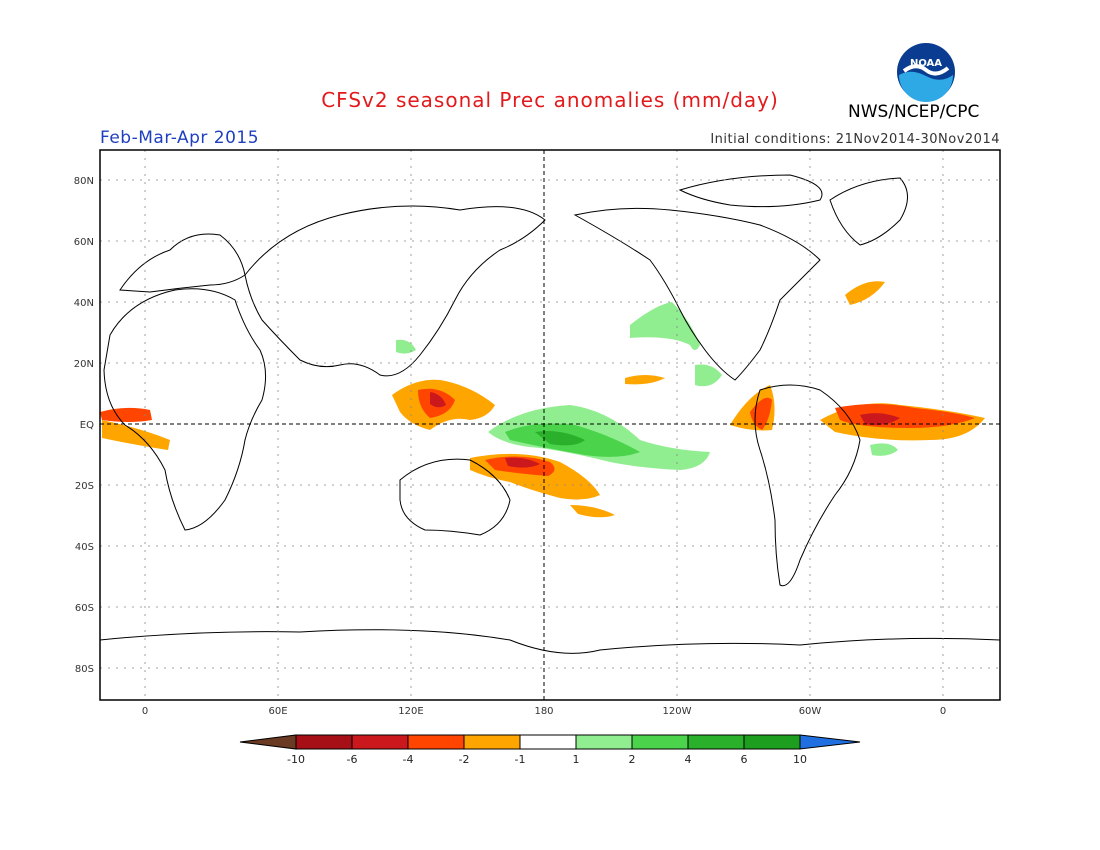  I want to click on initial-conditions-label: Initial conditions: 21Nov2014-30Nov2014, so click(855, 139).